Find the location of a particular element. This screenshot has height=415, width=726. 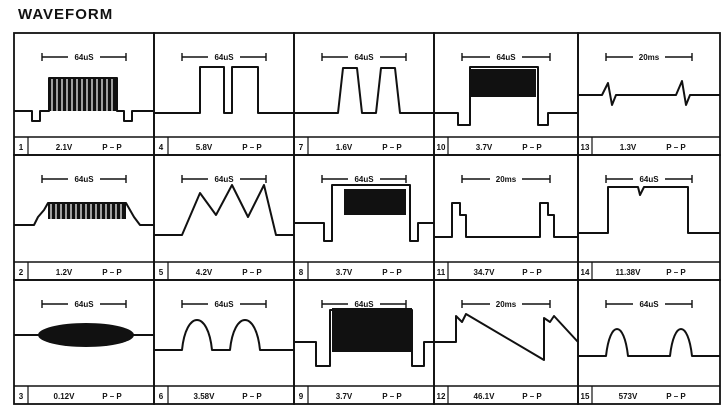

waveform-cell: 64uS 9 3.7V P – P is located at coordinates (364, 342).